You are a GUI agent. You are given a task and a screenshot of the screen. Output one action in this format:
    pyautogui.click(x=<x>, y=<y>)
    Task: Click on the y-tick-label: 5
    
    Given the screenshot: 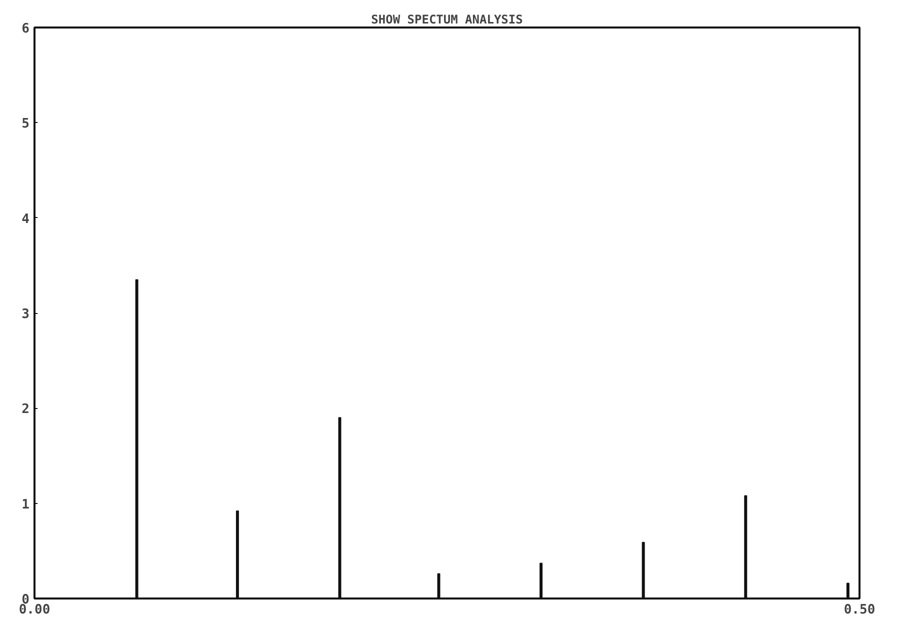 What is the action you would take?
    pyautogui.click(x=26, y=124)
    